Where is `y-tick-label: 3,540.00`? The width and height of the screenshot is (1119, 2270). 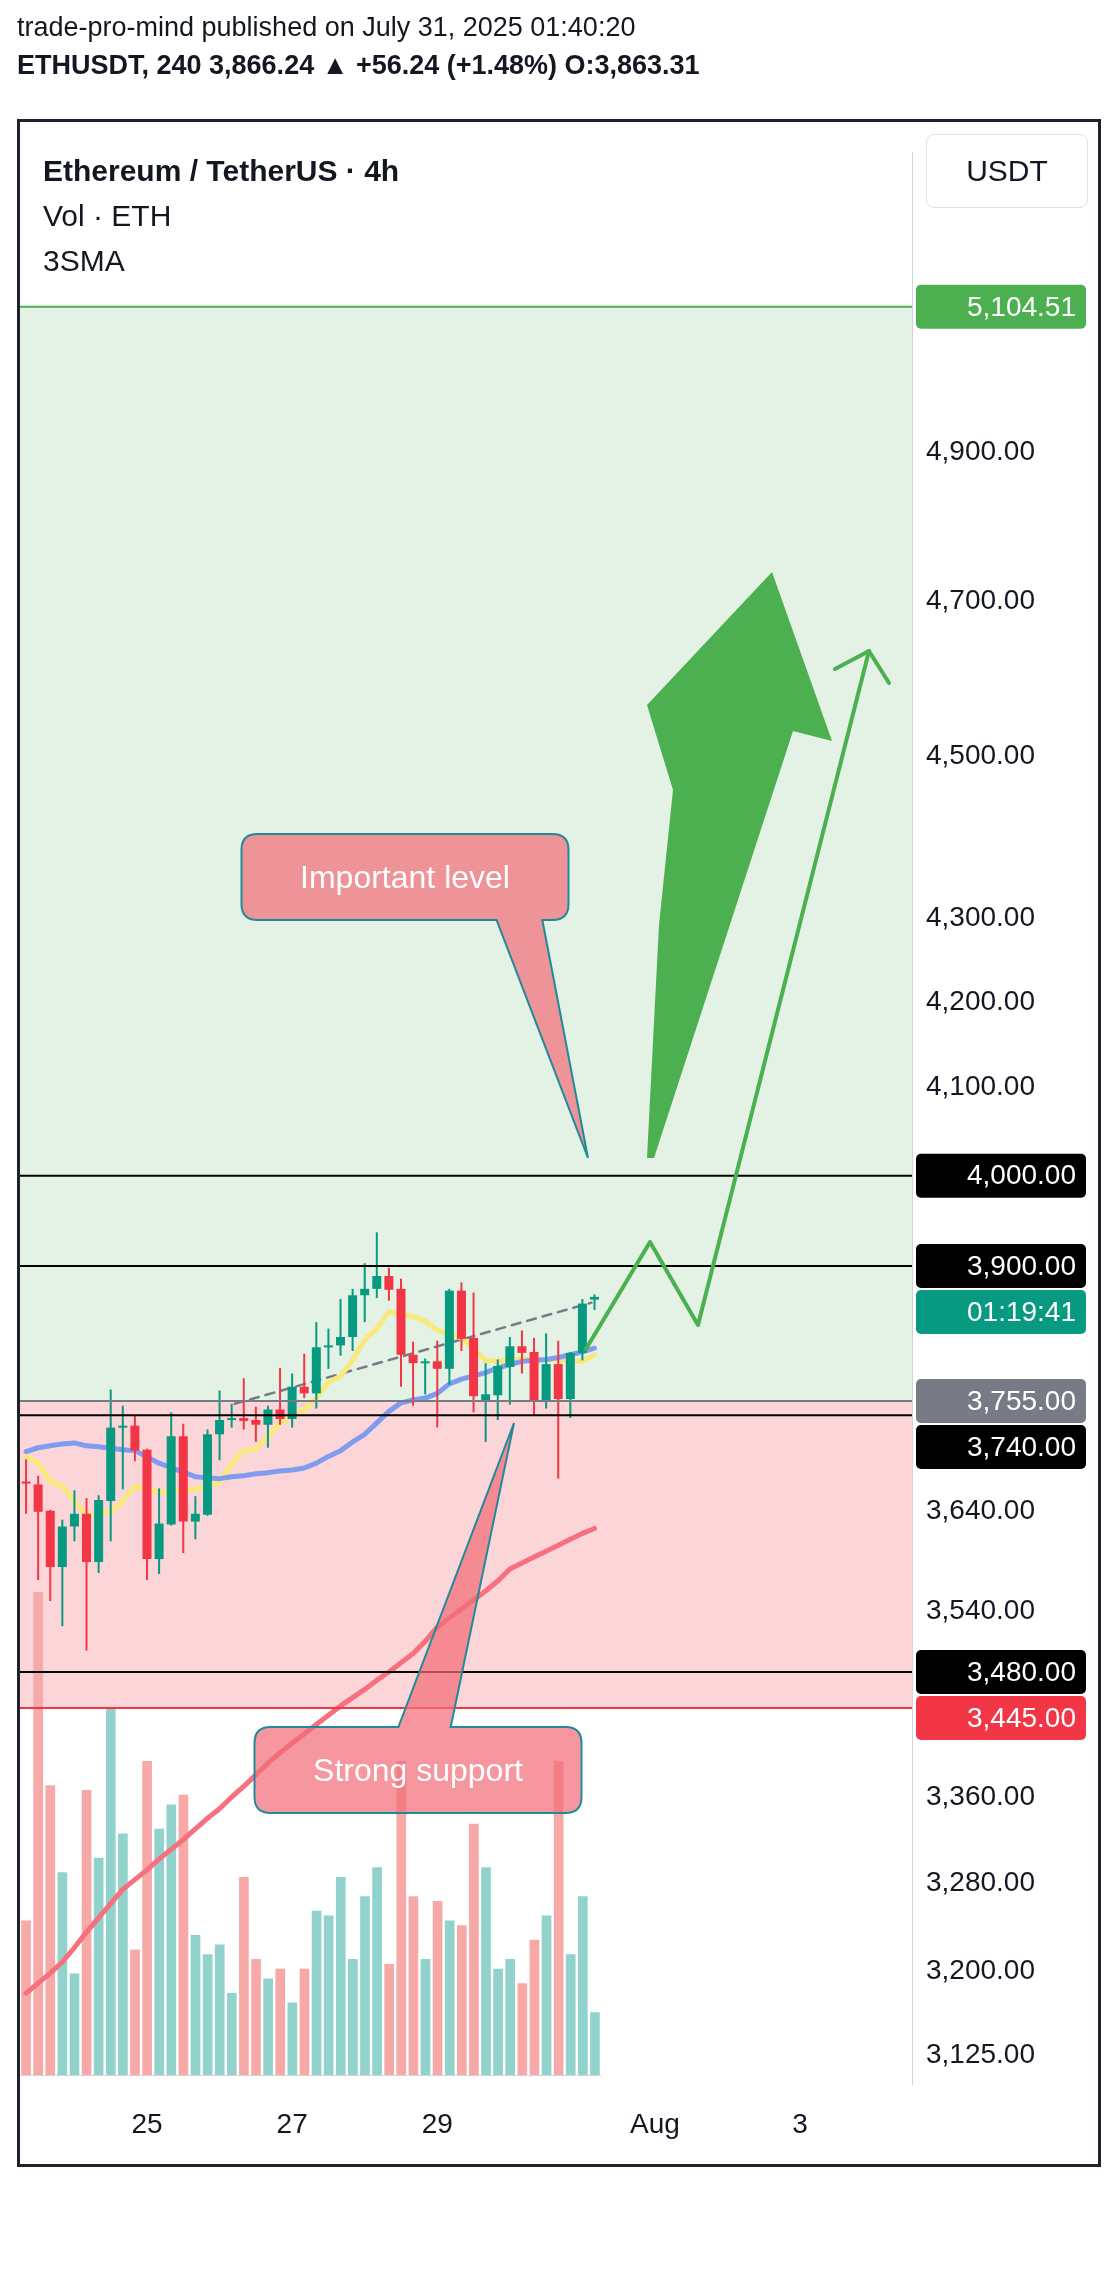
y-tick-label: 3,540.00 is located at coordinates (980, 1609).